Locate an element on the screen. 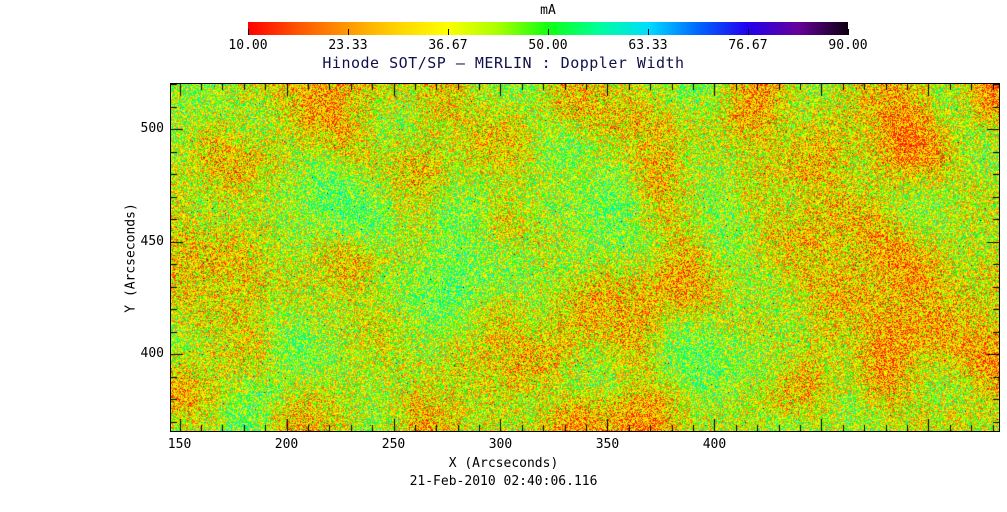 Image resolution: width=1007 pixels, height=512 pixels. colorbar-tick-label: 50.00 is located at coordinates (548, 45).